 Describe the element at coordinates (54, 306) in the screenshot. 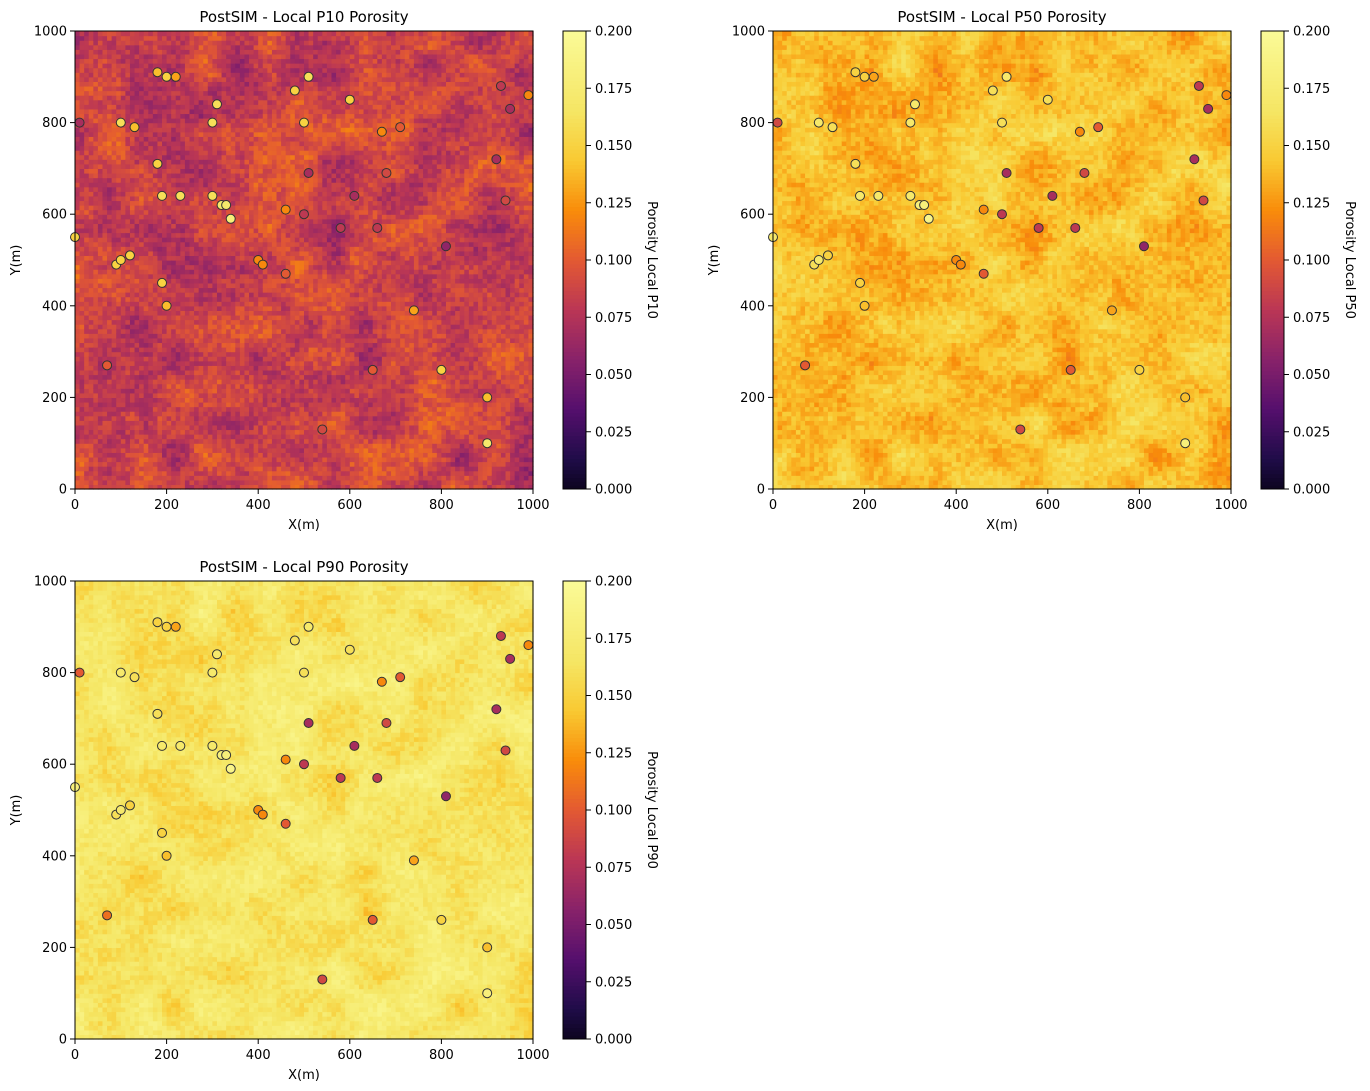

I see `y-tick-label: 400` at that location.